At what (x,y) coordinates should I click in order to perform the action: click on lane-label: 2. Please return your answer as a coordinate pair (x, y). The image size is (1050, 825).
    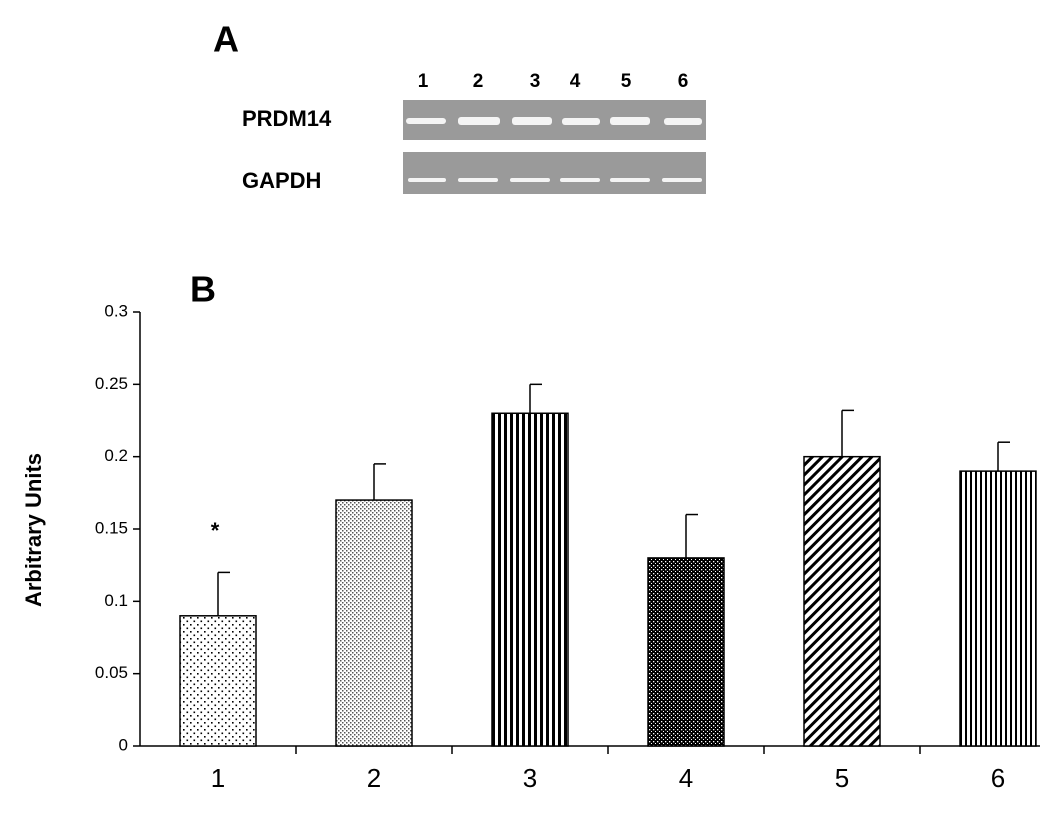
    Looking at the image, I should click on (478, 81).